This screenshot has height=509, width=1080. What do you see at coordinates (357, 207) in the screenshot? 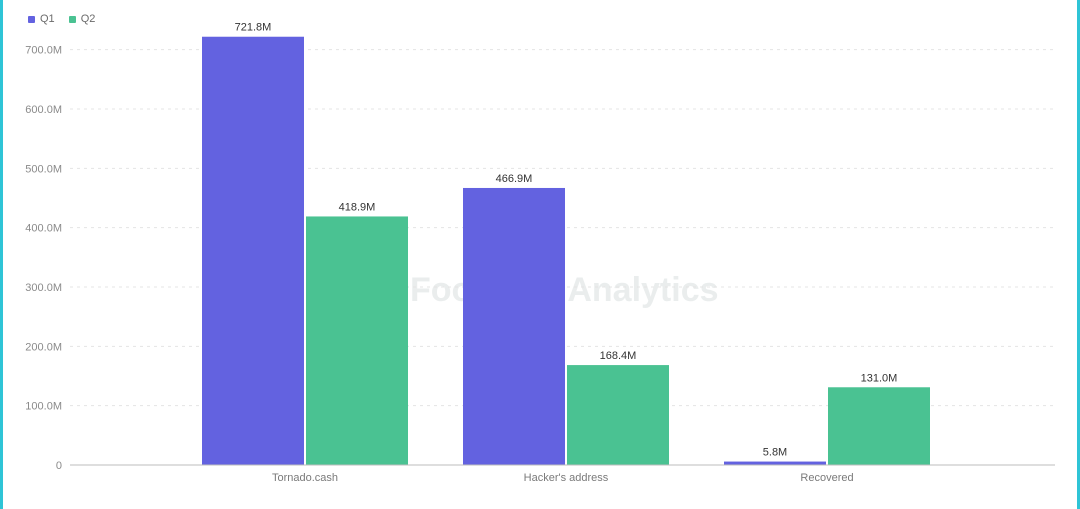
I see `data-label: 418.9M` at bounding box center [357, 207].